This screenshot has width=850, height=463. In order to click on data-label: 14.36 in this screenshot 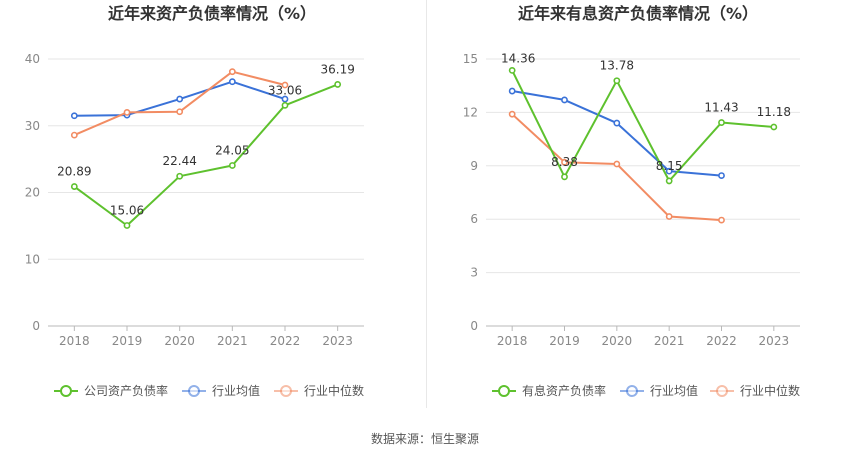, I will do `click(518, 58)`.